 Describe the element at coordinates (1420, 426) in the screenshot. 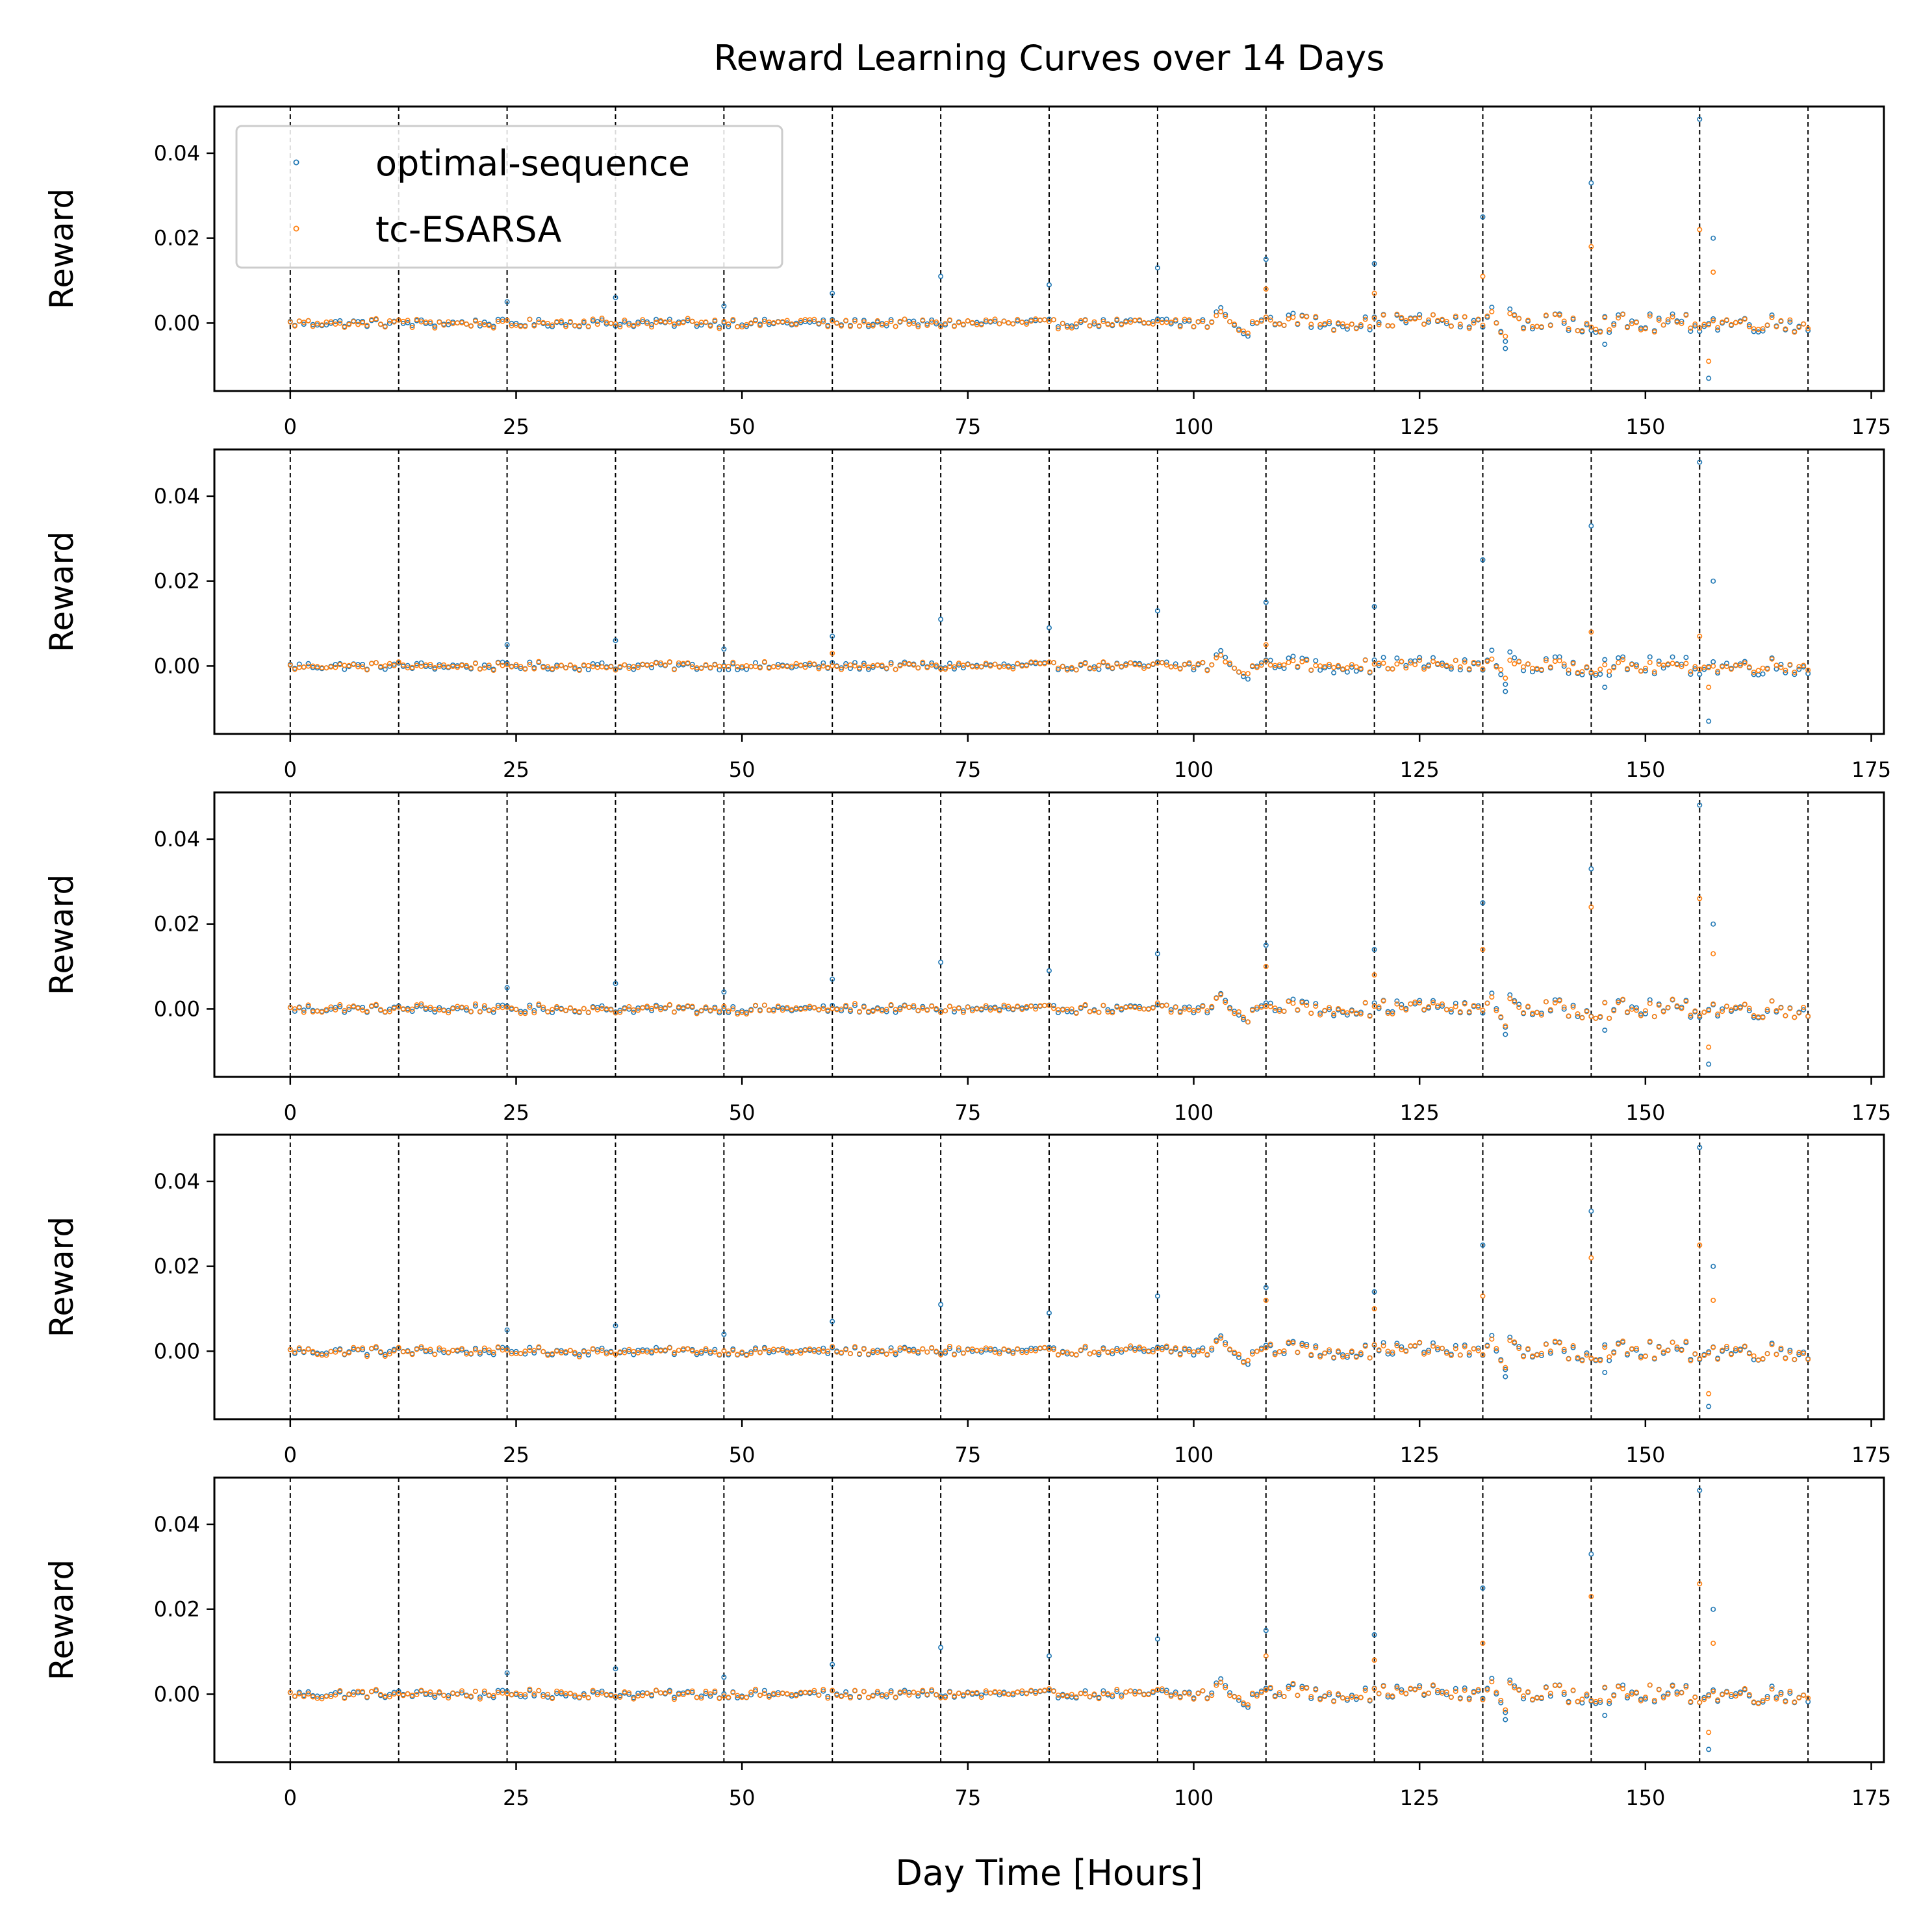

I see `x-tick-label: 125` at that location.